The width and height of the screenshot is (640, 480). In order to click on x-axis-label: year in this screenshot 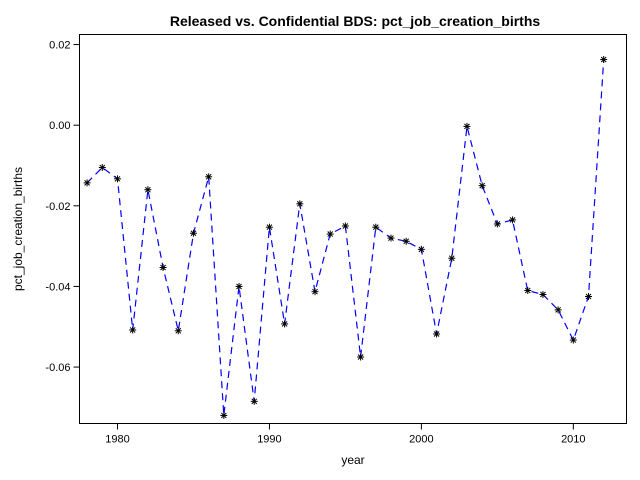, I will do `click(352, 460)`.